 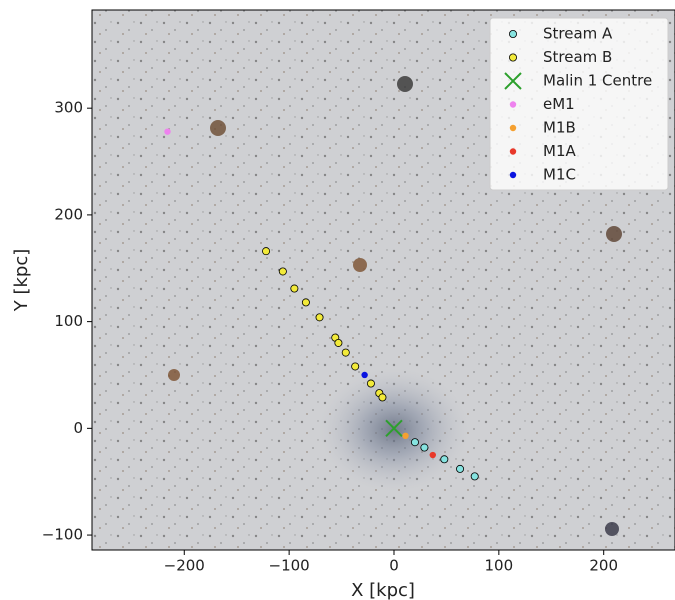 I want to click on legend-label: M1C, so click(x=559, y=175).